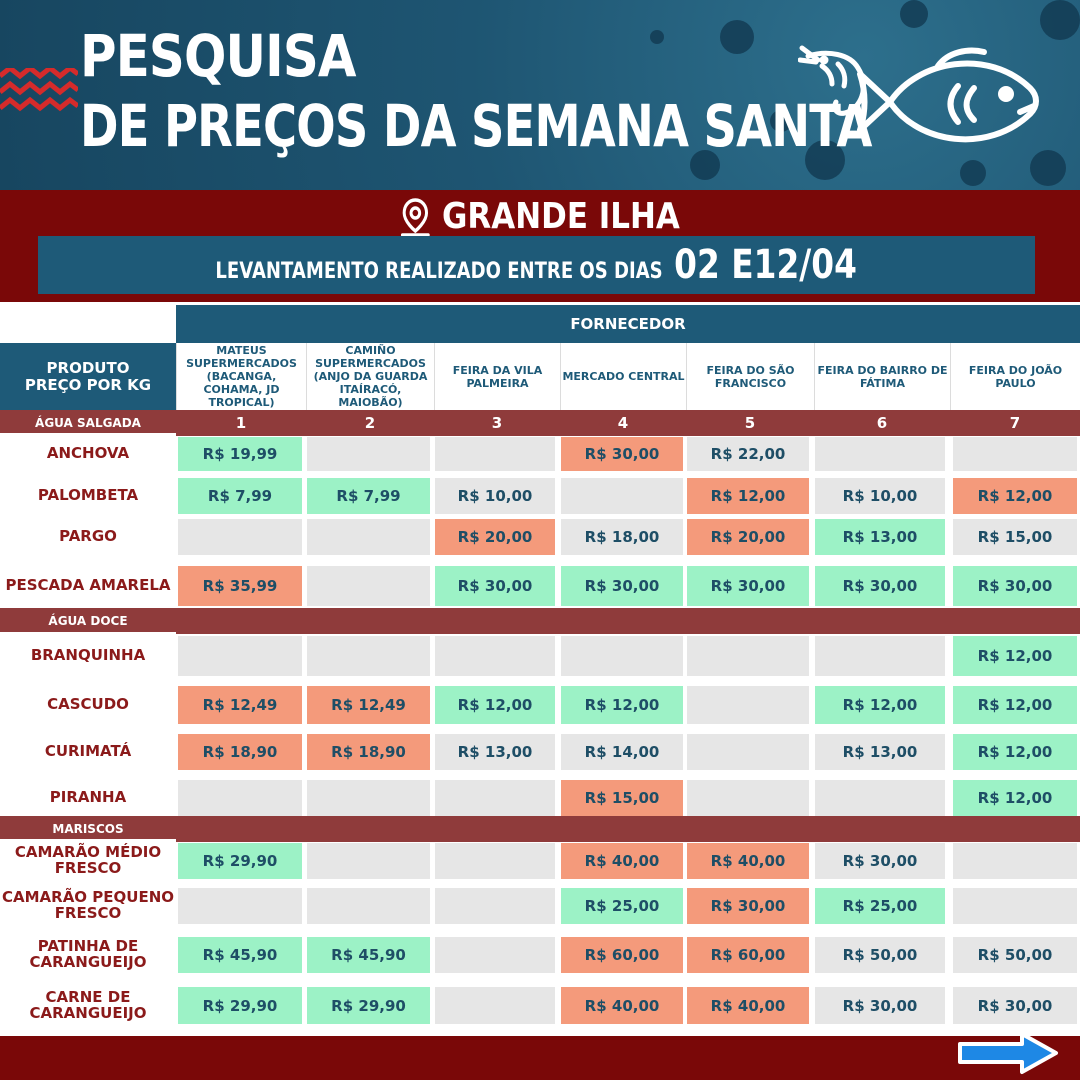 Image resolution: width=1080 pixels, height=1080 pixels. Describe the element at coordinates (439, 271) in the screenshot. I see `survey-dates-label: LEVANTAMENTO REALIZADO ENTRE OS DIAS` at that location.